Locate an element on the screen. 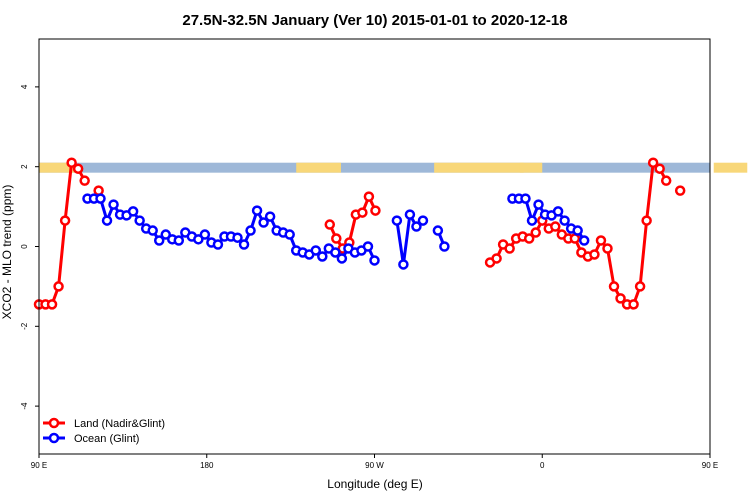 This screenshot has width=750, height=500. legend-label: Ocean (Glint) is located at coordinates (106, 439).